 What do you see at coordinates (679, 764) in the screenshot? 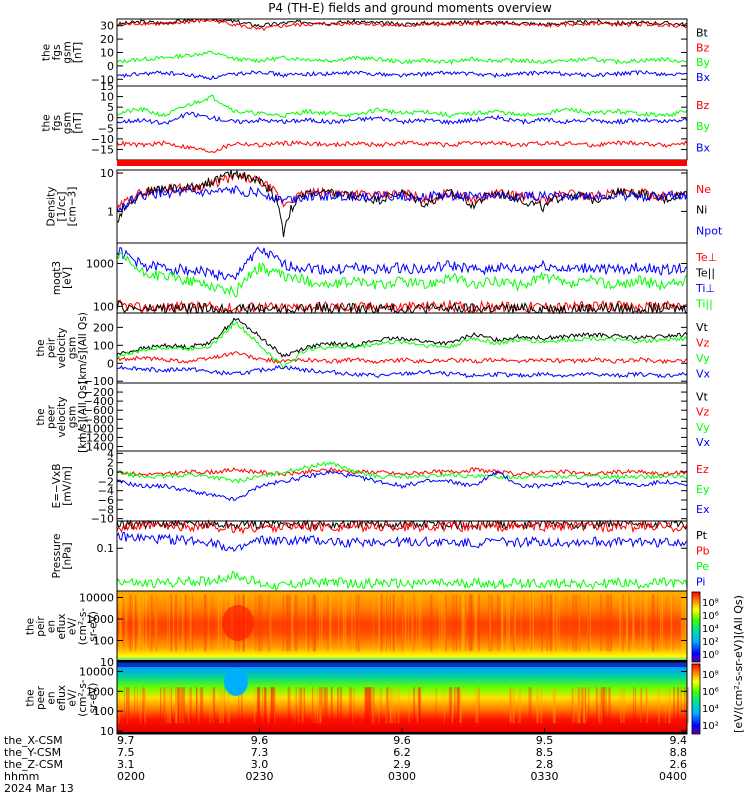
I see `xtick-Z: 2.6` at bounding box center [679, 764].